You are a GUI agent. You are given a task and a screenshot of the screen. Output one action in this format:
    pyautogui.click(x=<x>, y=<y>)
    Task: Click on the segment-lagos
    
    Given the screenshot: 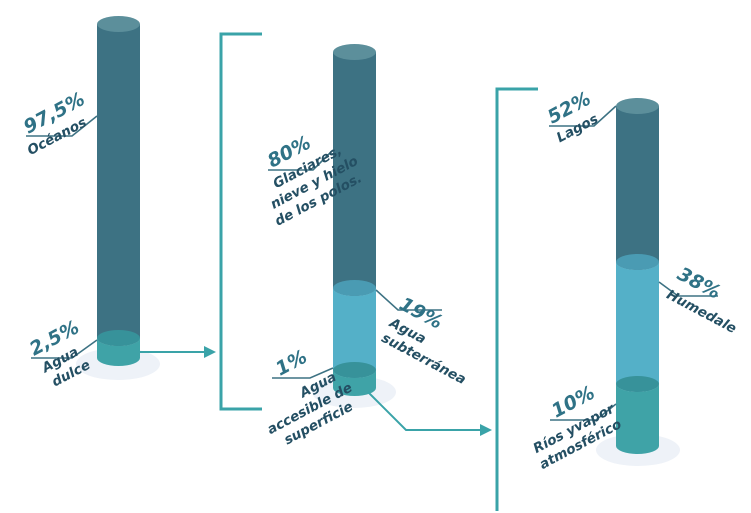 What is the action you would take?
    pyautogui.click(x=637, y=188)
    